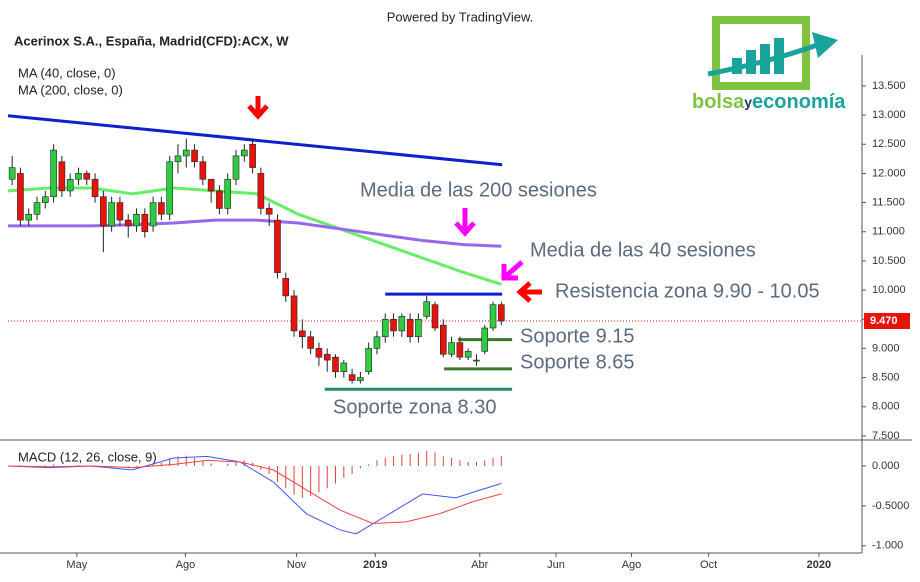 The image size is (920, 582). What do you see at coordinates (643, 250) in the screenshot?
I see `annotation: Media de las 40 sesiones` at bounding box center [643, 250].